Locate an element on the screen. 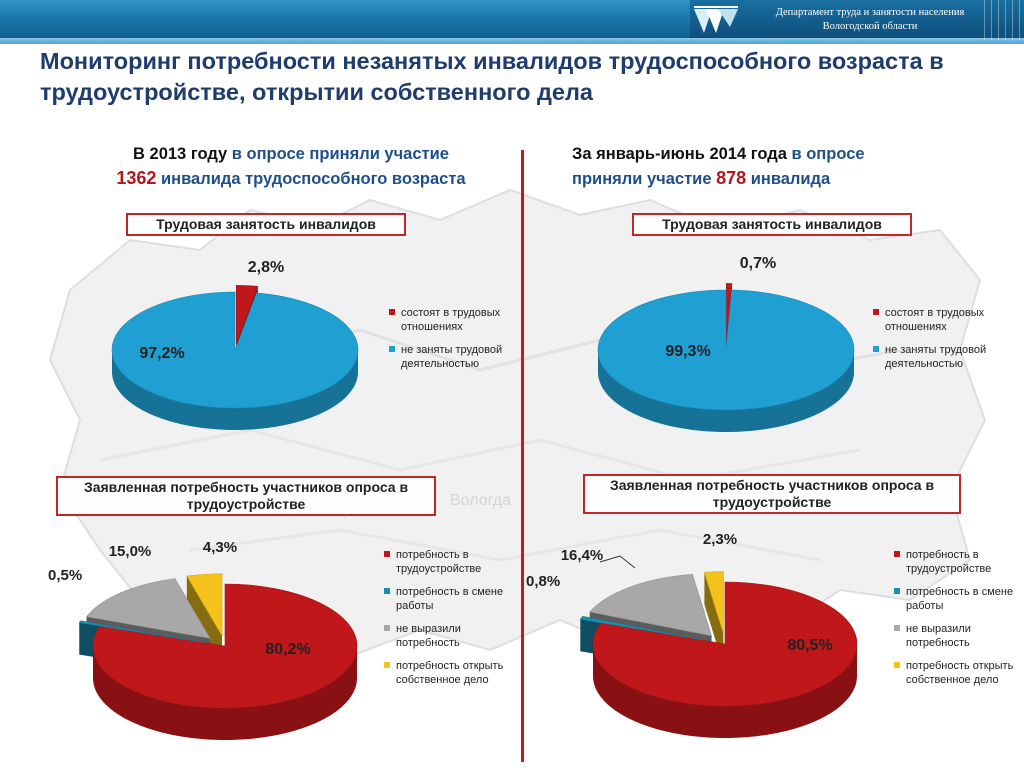 The height and width of the screenshot is (768, 1024). data-label: 15,0% is located at coordinates (130, 551).